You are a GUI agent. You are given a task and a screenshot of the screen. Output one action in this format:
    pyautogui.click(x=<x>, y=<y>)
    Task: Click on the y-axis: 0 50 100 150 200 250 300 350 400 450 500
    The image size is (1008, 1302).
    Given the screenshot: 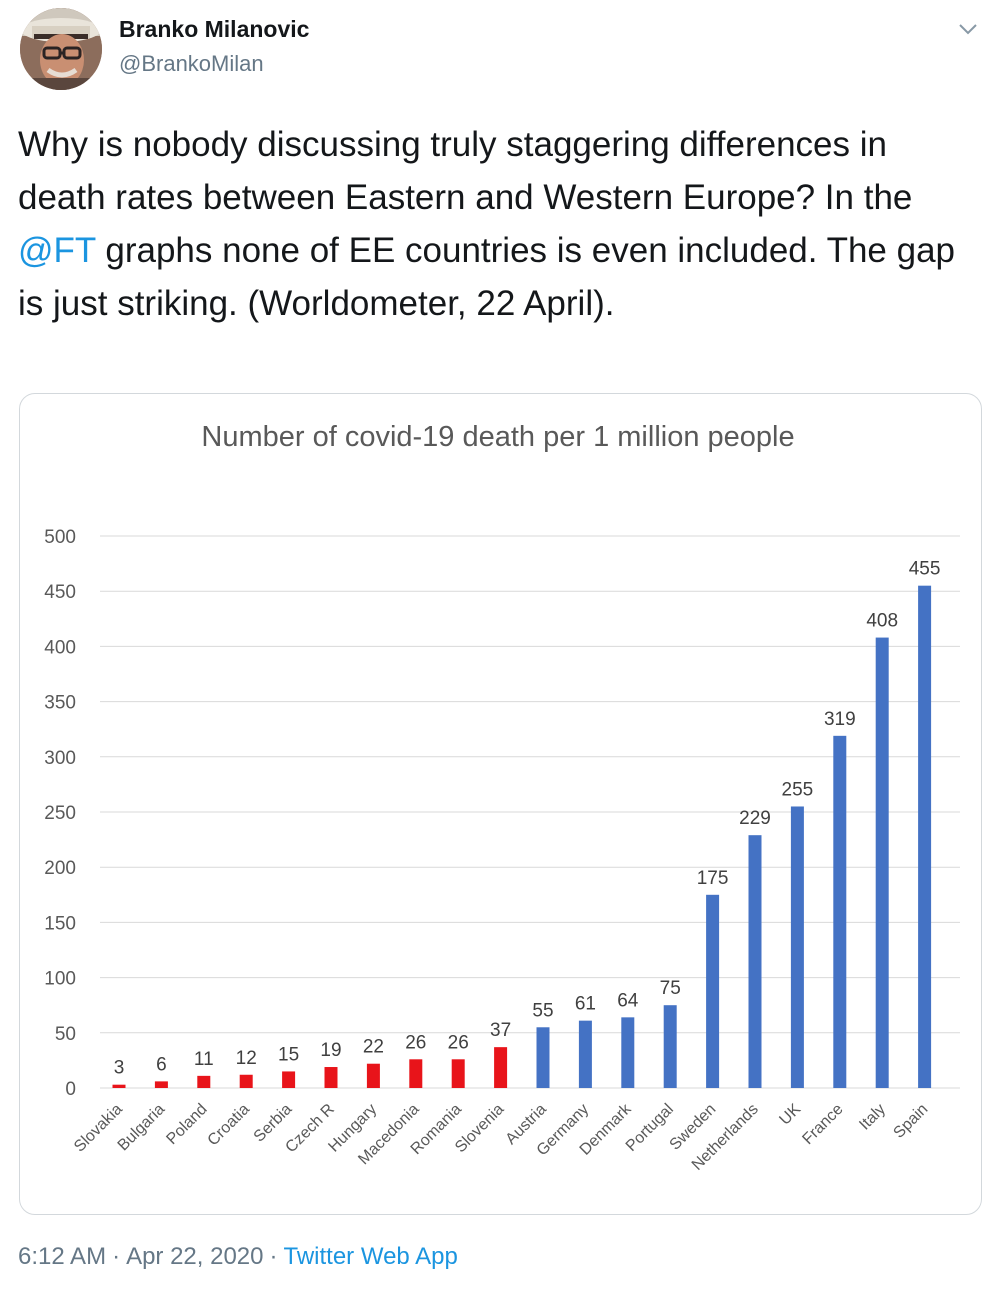 What is the action you would take?
    pyautogui.click(x=60, y=813)
    